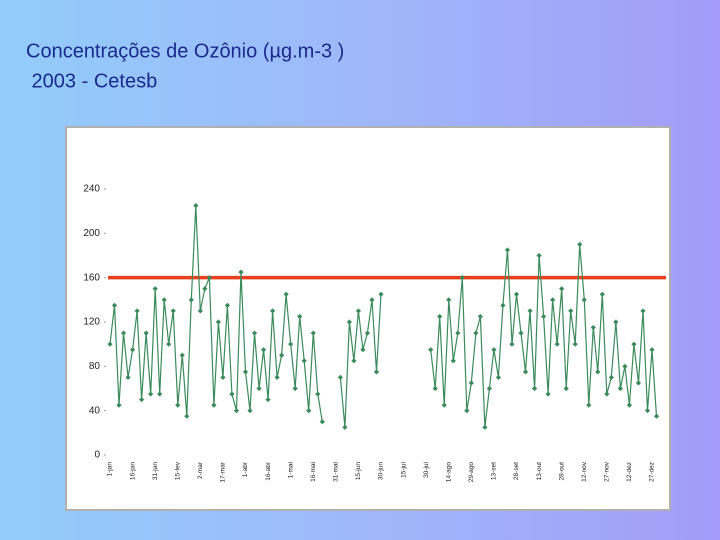 The height and width of the screenshot is (540, 720). I want to click on series-line, so click(216, 313).